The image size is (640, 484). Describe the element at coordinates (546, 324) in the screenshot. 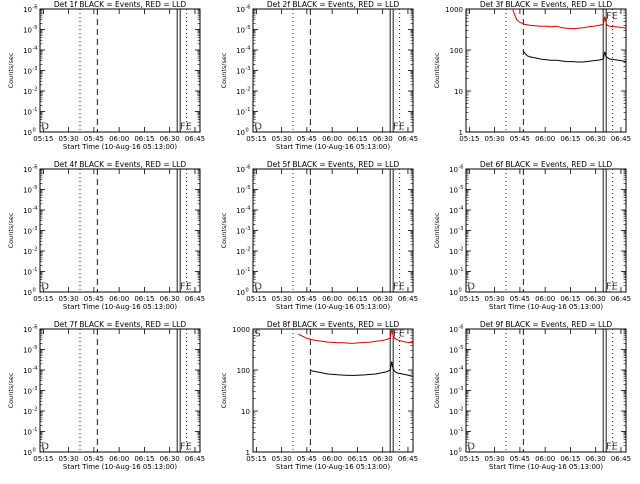

I see `panel-title: Det 9f BLACK = Events, RED = LLD` at that location.